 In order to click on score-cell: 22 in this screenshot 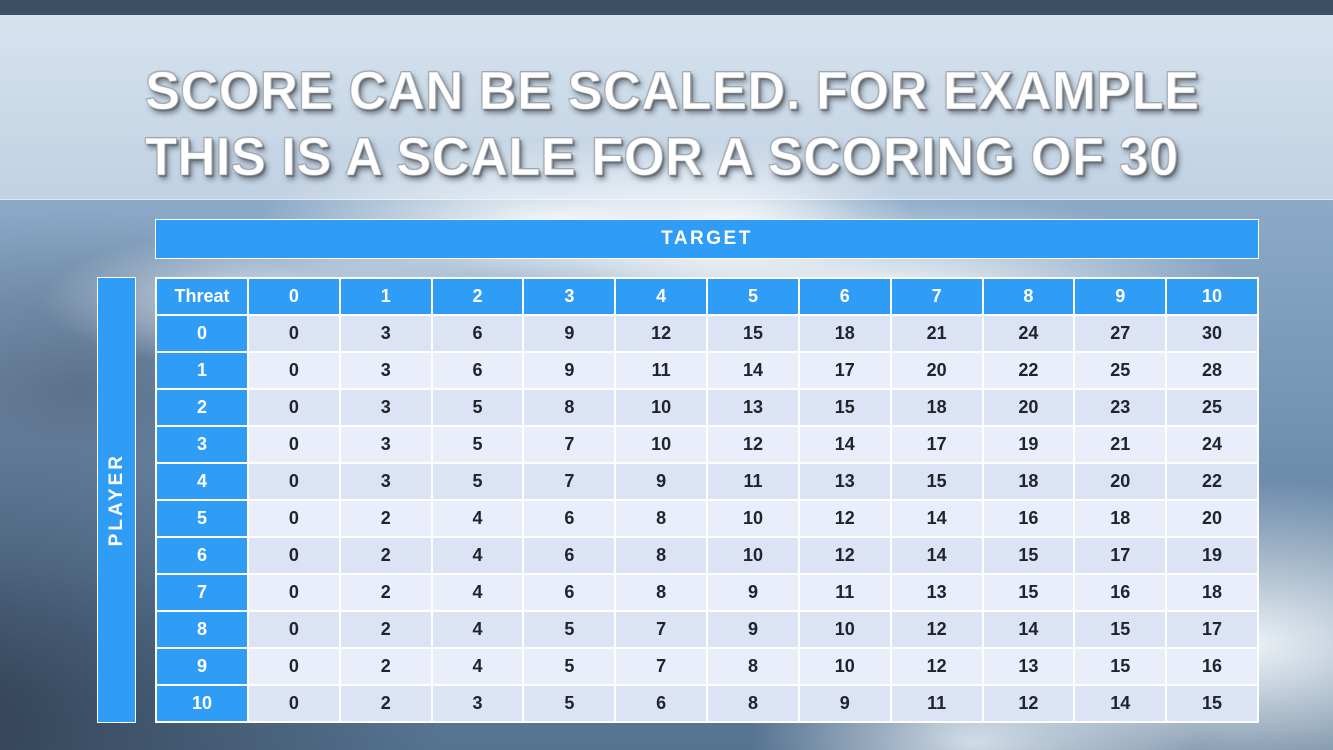, I will do `click(1028, 370)`.